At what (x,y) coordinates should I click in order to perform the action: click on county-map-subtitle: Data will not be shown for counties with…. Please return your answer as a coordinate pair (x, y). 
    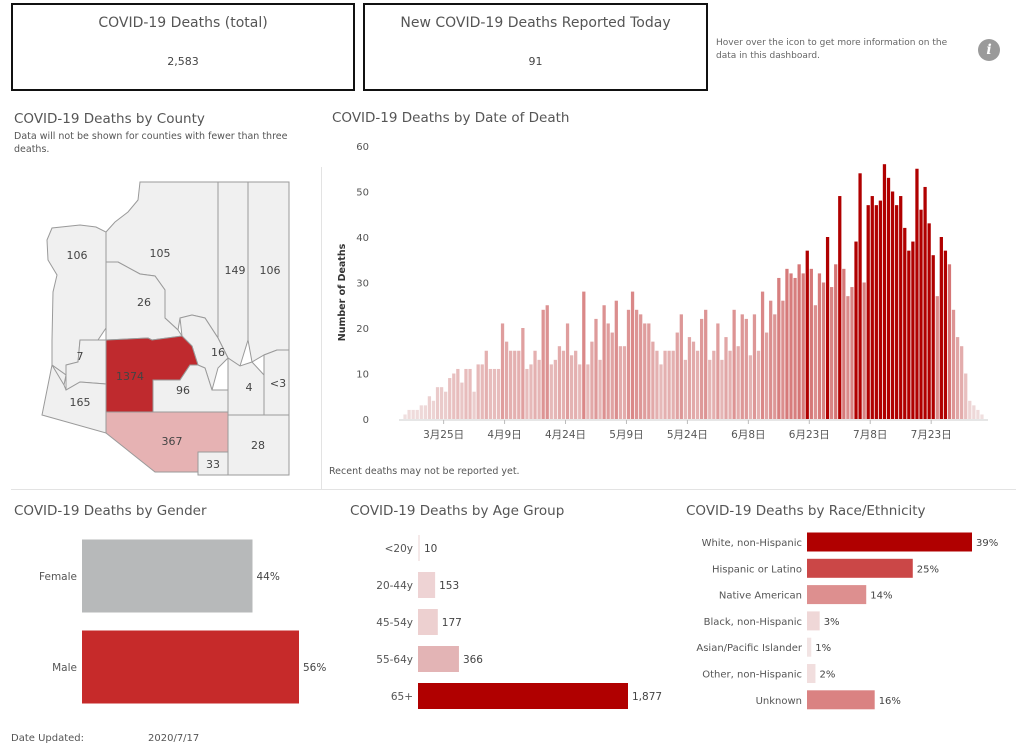
    Looking at the image, I should click on (151, 143).